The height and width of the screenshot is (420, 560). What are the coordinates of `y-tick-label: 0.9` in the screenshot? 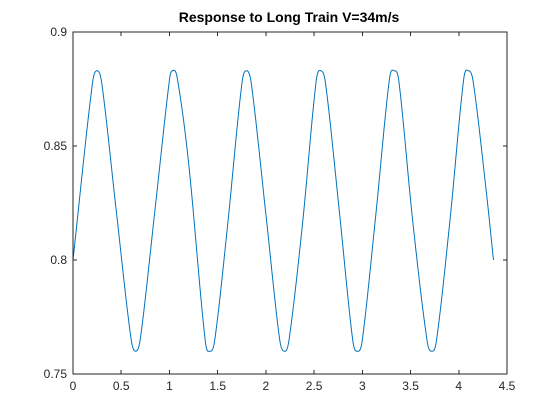 It's located at (58, 32).